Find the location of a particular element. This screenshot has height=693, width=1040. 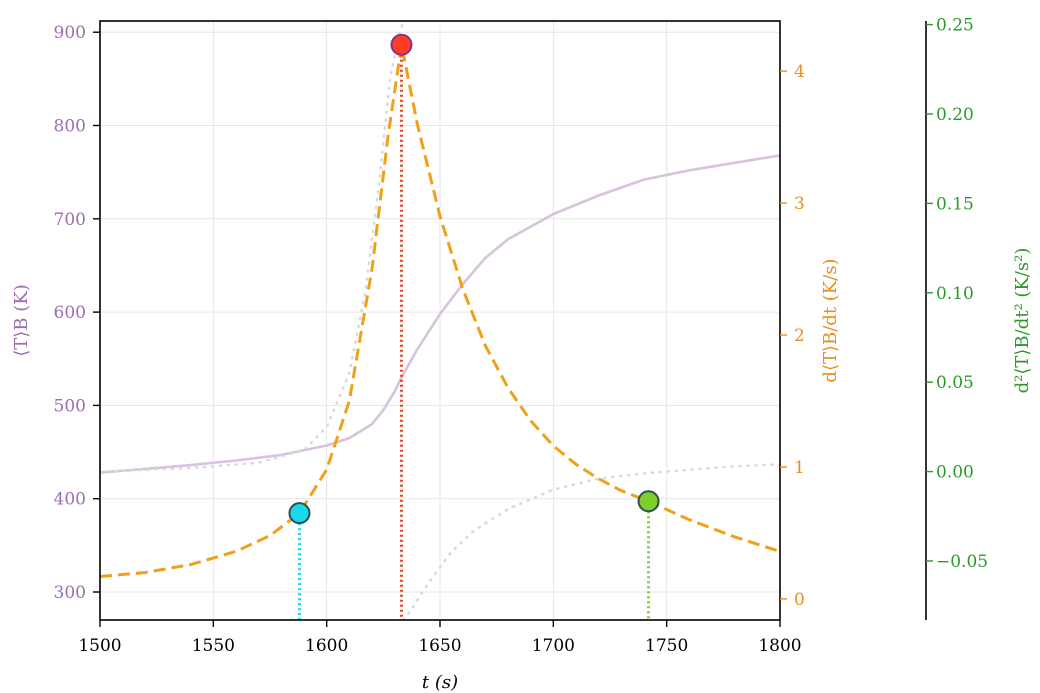

right2-tick-label: −0.05 is located at coordinates (962, 562).